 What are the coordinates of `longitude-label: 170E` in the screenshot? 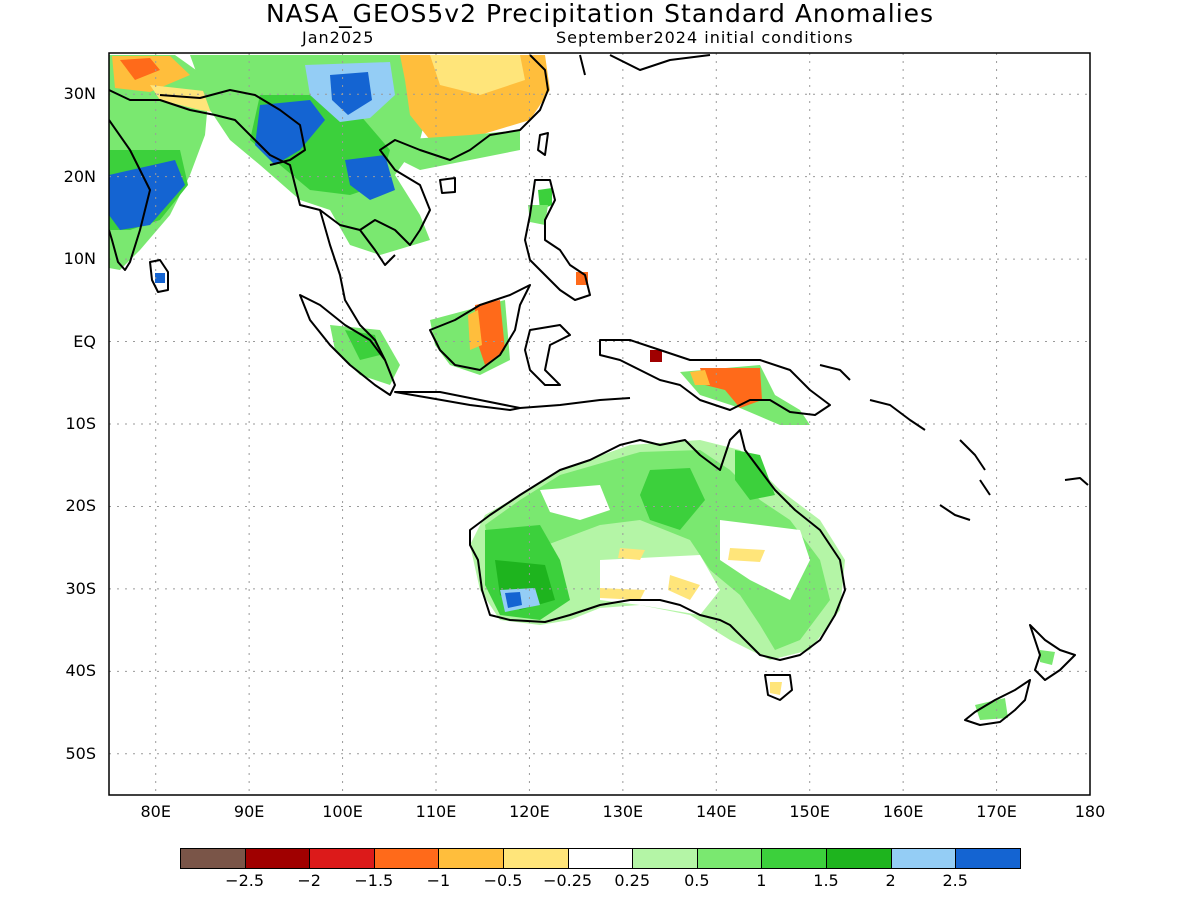 It's located at (996, 811).